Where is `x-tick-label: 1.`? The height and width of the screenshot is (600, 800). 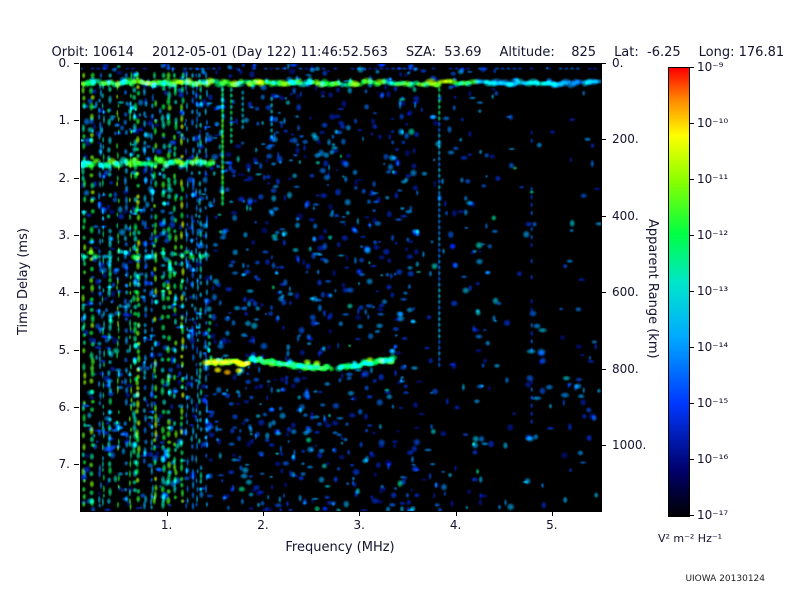 x-tick-label: 1. is located at coordinates (166, 525).